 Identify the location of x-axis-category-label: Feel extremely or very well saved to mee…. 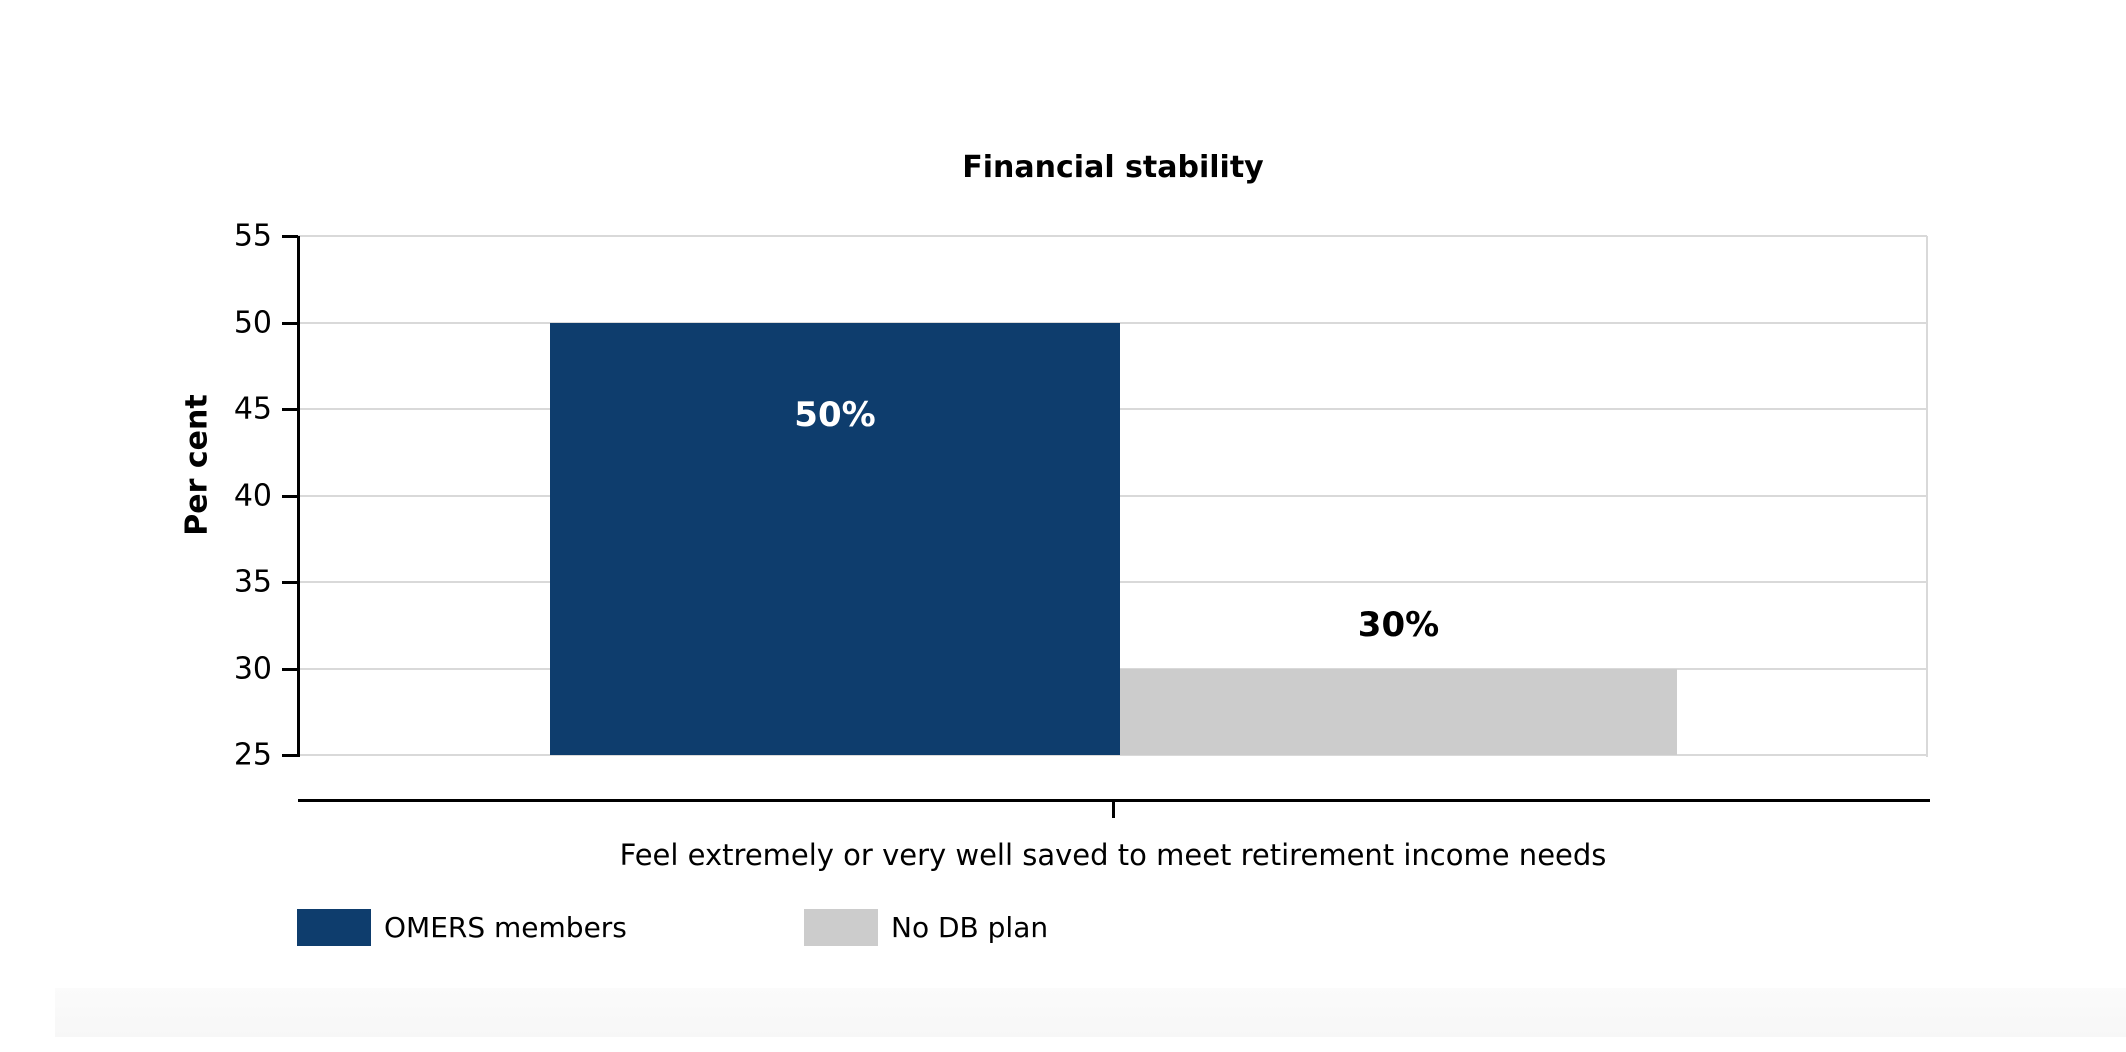
(1113, 855).